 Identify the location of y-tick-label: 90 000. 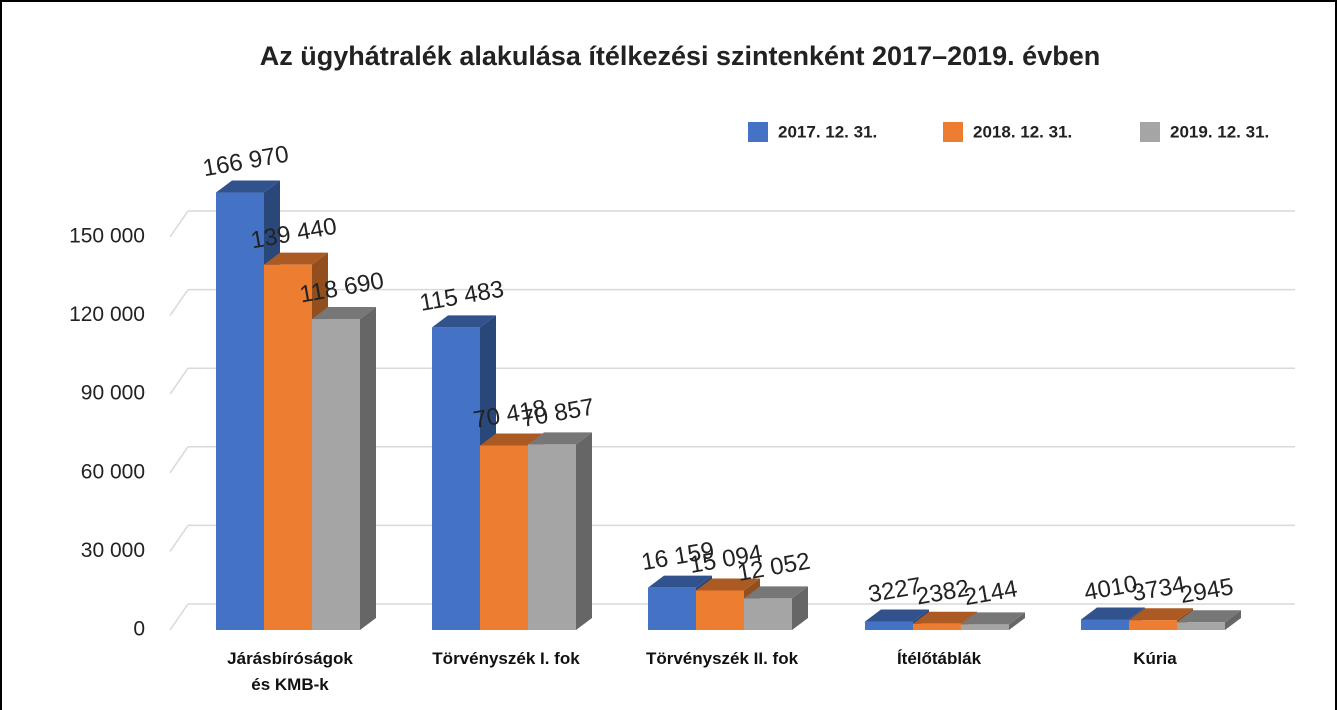
(113, 393).